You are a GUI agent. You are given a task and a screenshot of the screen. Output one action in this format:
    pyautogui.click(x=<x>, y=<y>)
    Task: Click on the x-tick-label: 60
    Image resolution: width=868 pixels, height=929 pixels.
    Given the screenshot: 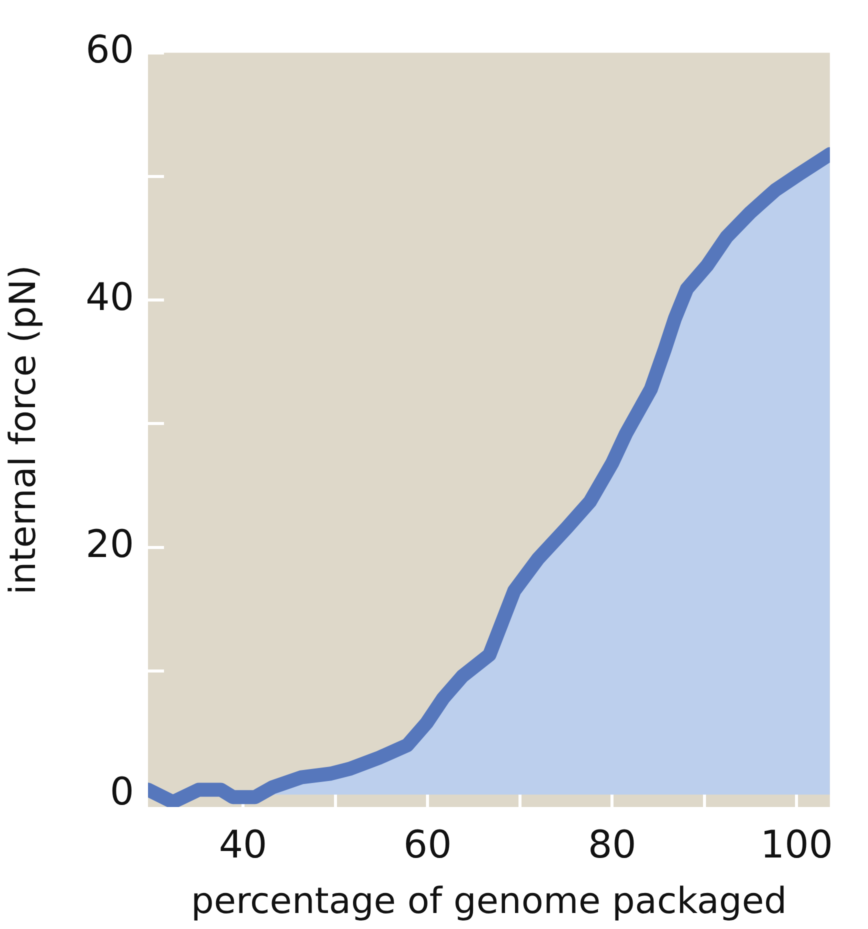 What is the action you would take?
    pyautogui.click(x=427, y=844)
    